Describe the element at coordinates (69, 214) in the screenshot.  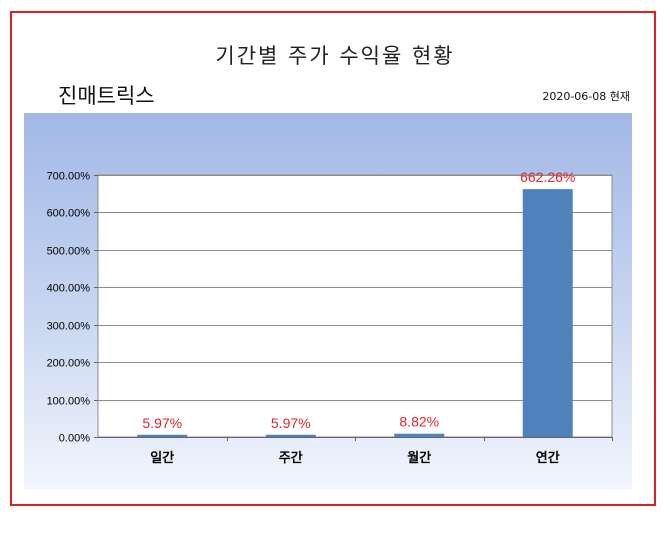
I see `y-tick-label: 600.00%` at that location.